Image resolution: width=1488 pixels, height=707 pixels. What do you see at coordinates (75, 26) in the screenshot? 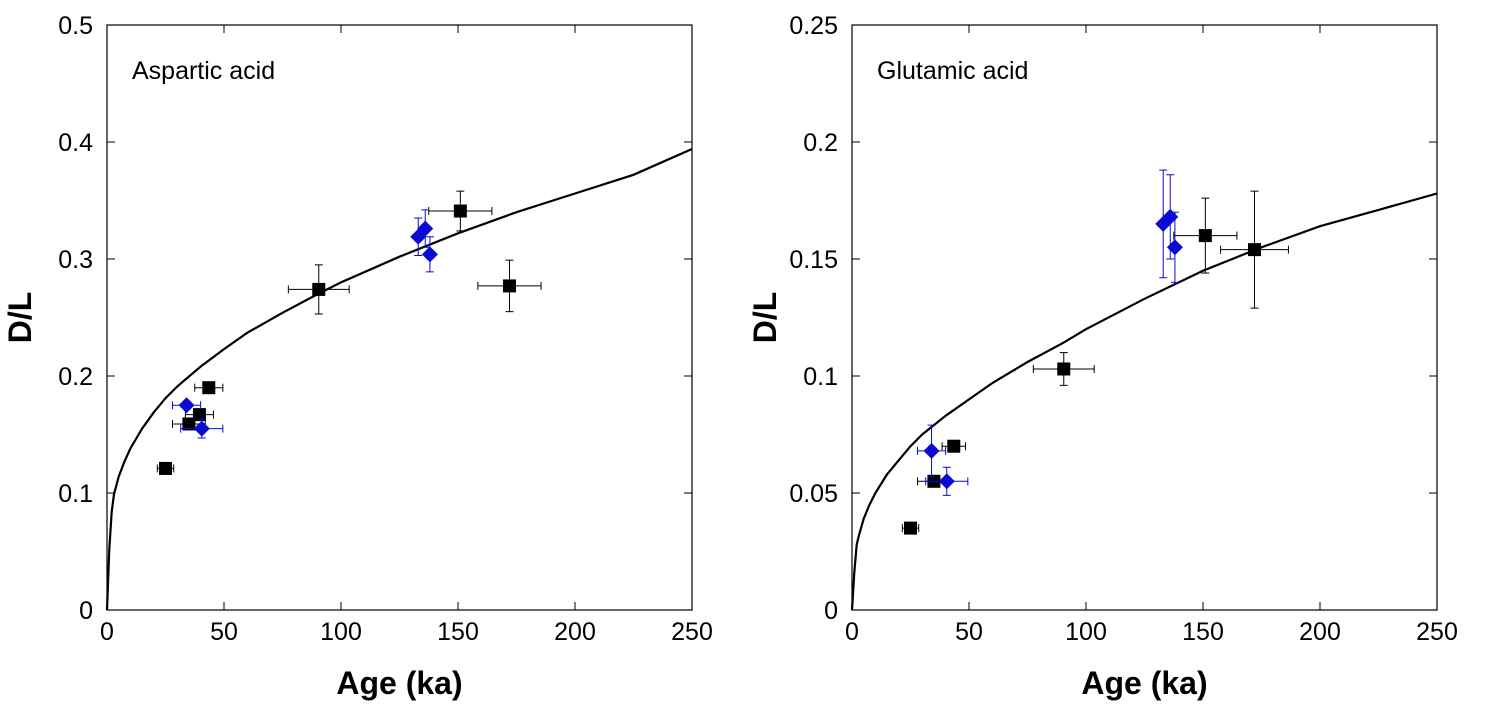
I see `y-tick-label: 0.5` at bounding box center [75, 26].